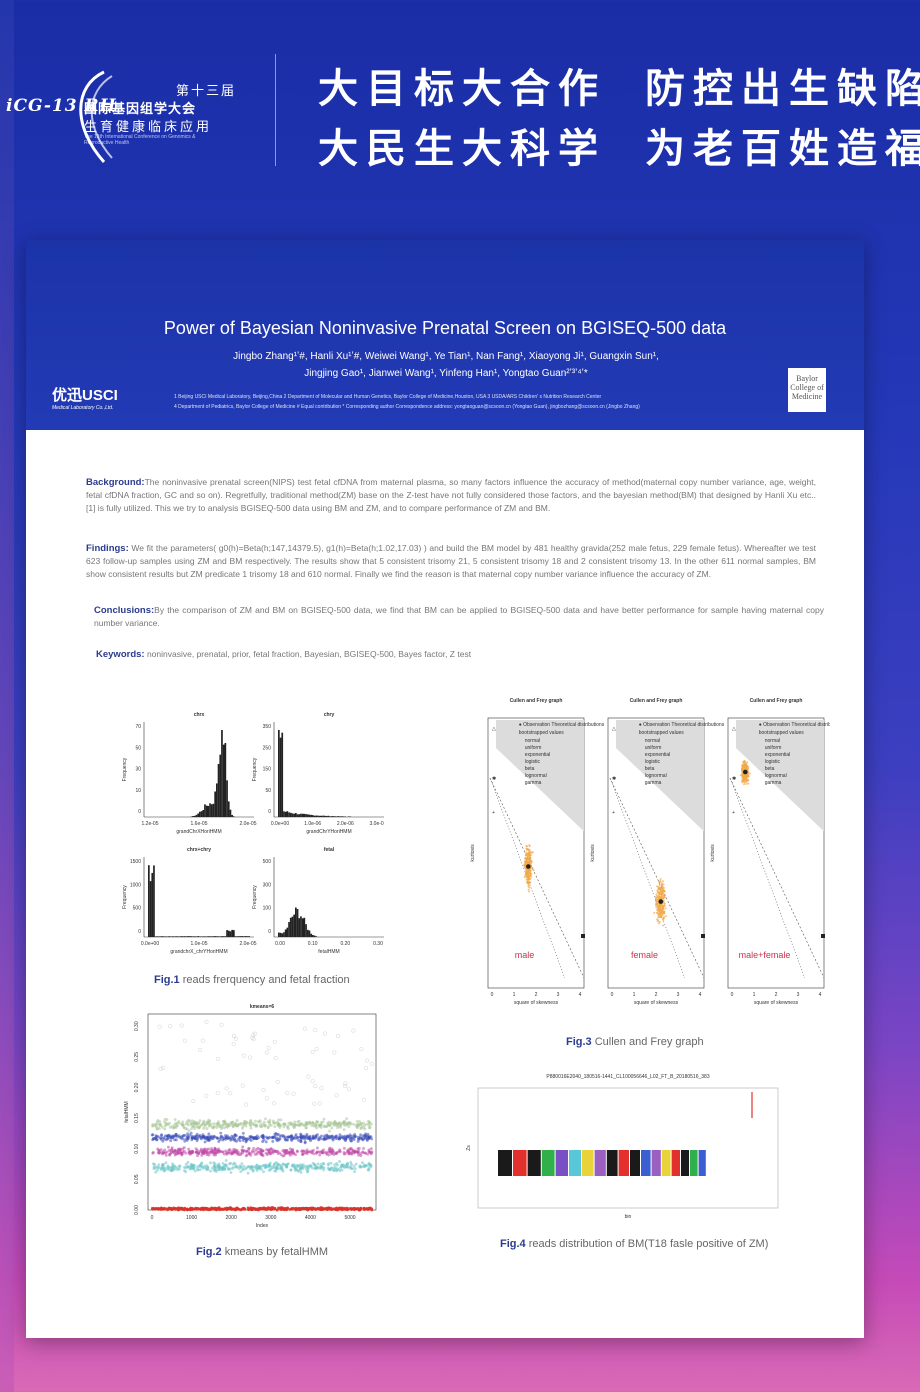  I want to click on fig1-panel-title: chrx+chry, so click(199, 850).